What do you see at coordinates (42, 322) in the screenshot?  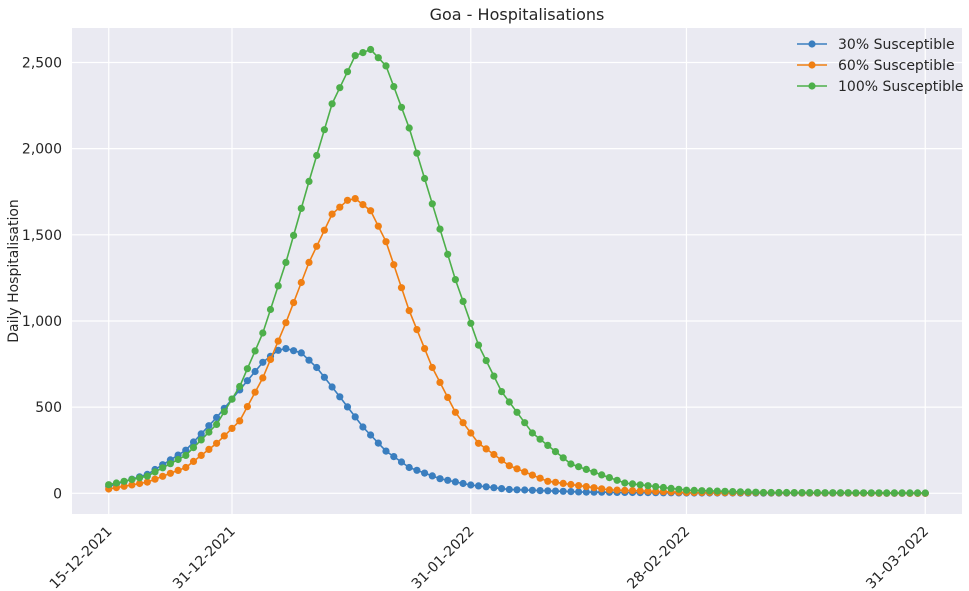 I see `y-tick-label: 1,000` at bounding box center [42, 322].